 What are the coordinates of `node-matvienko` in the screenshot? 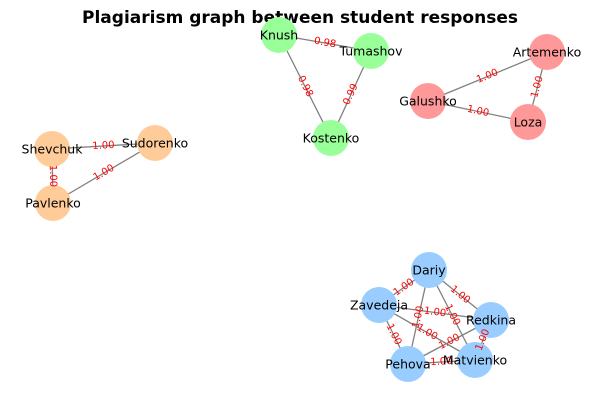 It's located at (475, 360).